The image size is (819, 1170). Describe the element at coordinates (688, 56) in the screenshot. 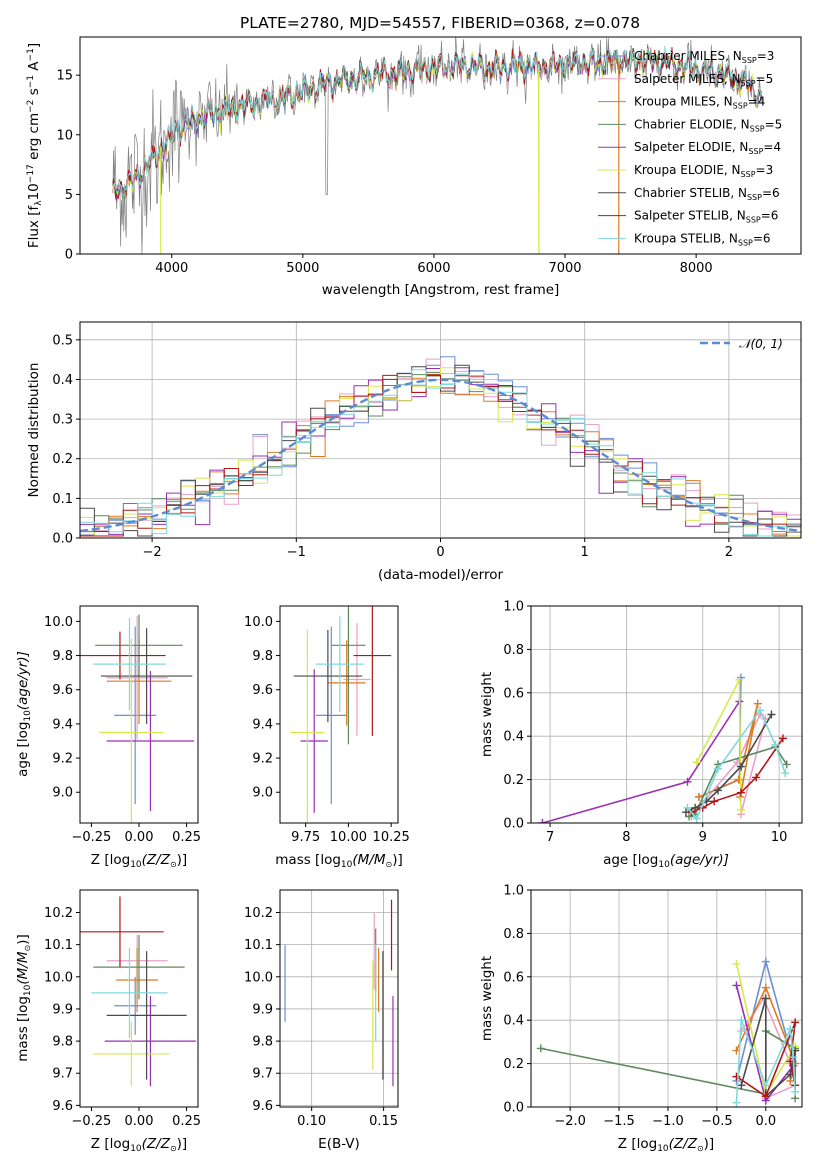

I see `label-part: Chabrier MILES, N` at that location.